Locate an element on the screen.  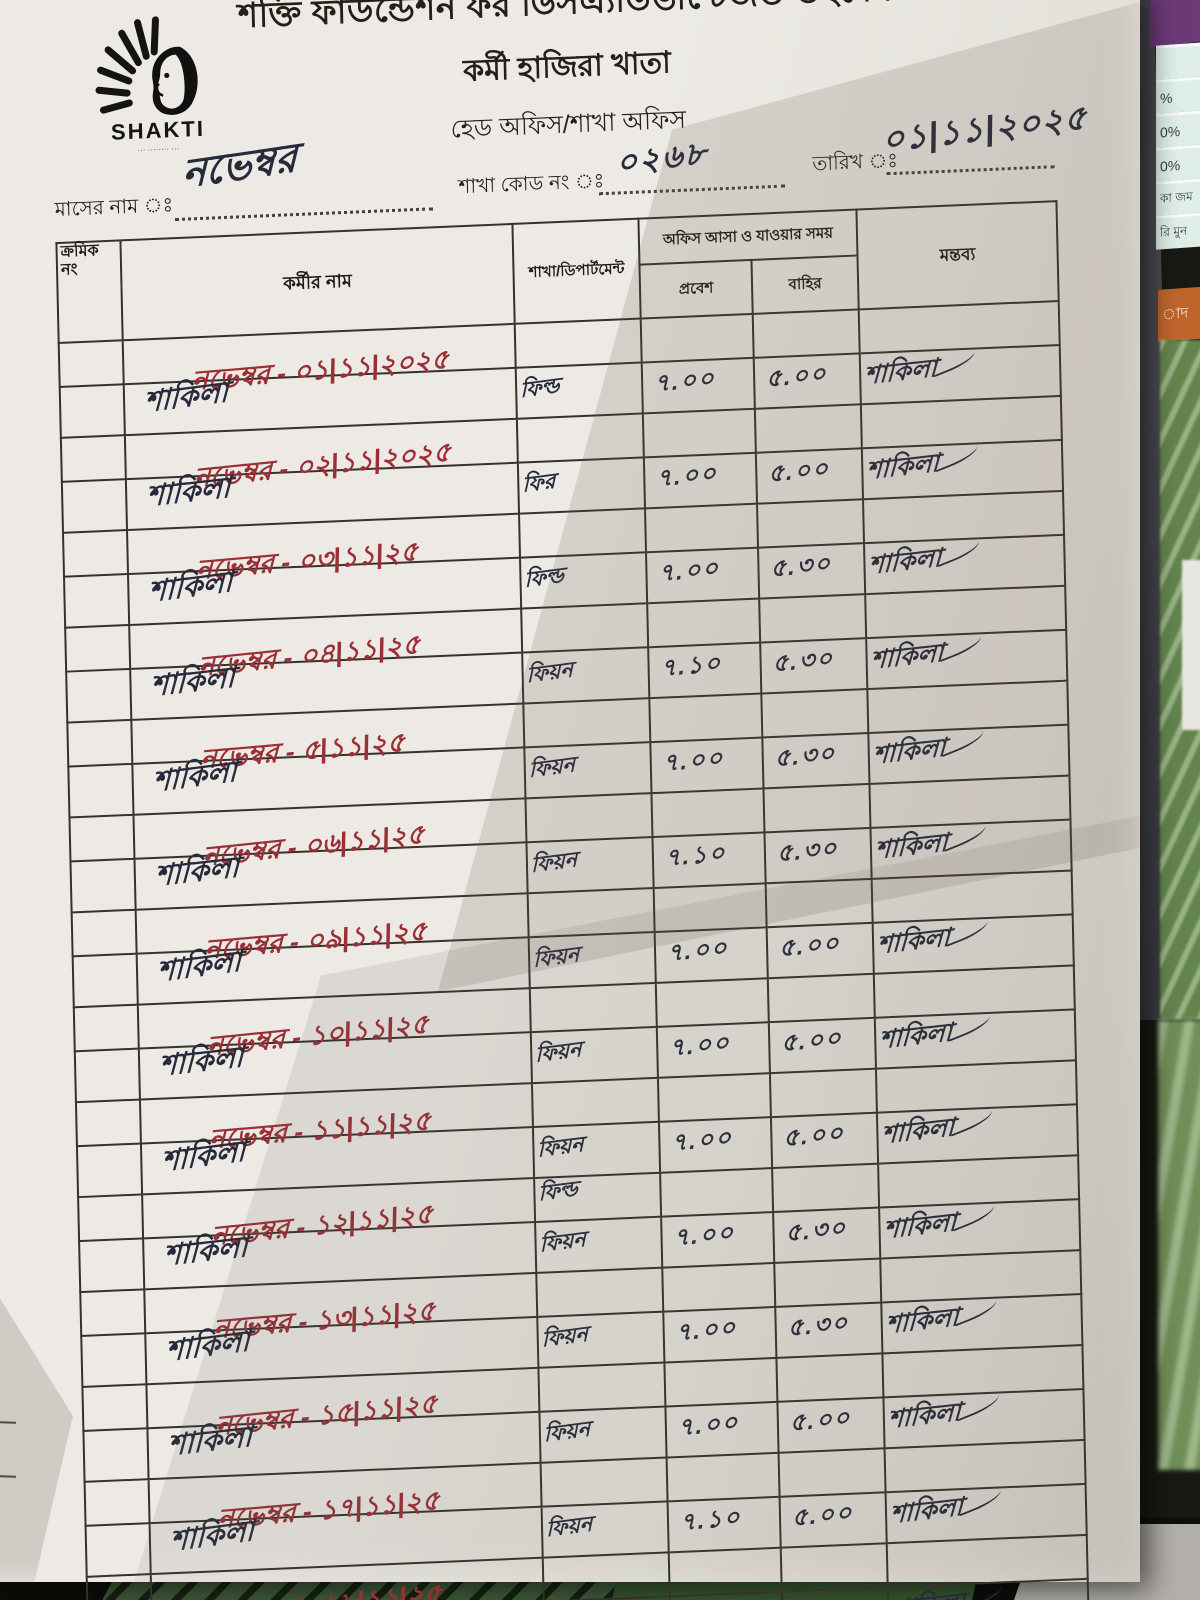
col-serial: ক্রমিক নং is located at coordinates (89, 291).